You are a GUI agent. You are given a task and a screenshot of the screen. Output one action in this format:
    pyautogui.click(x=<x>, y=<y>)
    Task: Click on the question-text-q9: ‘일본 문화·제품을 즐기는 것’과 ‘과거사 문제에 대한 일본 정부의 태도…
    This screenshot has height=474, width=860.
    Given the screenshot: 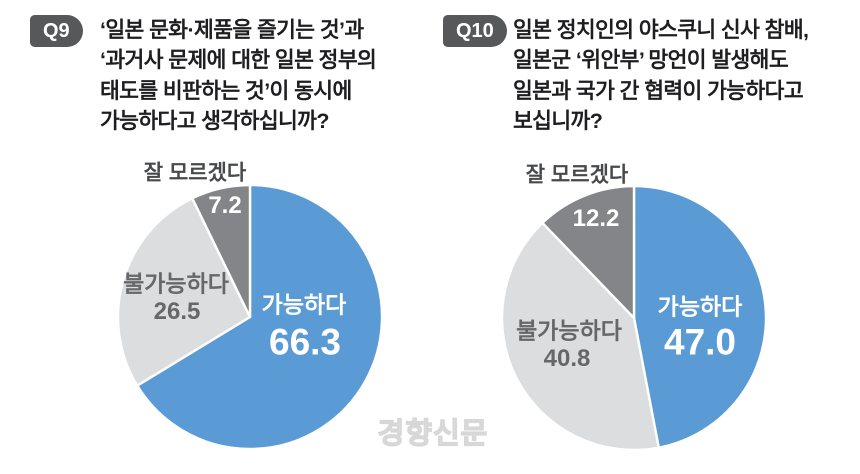 What is the action you would take?
    pyautogui.click(x=238, y=76)
    